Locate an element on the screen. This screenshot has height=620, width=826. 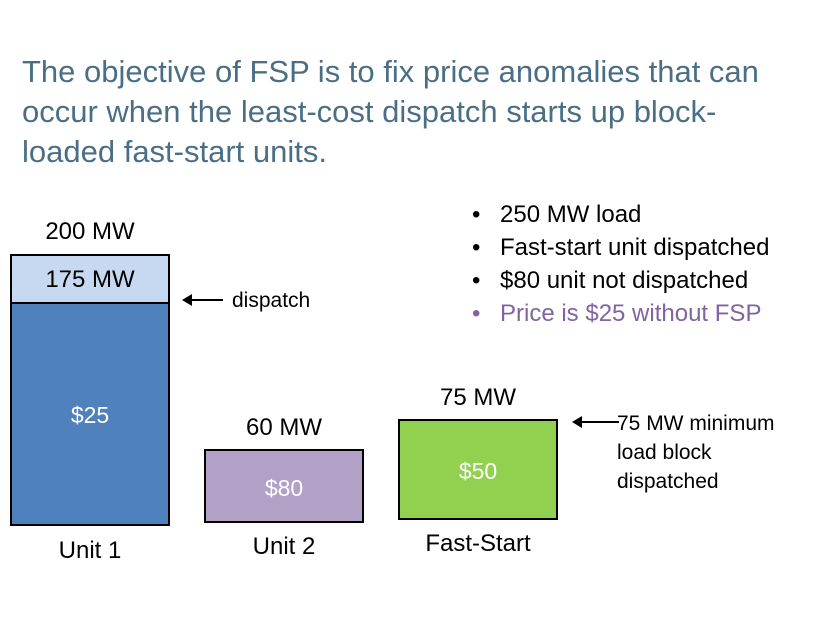
unit-2-block: $80 is located at coordinates (284, 486).